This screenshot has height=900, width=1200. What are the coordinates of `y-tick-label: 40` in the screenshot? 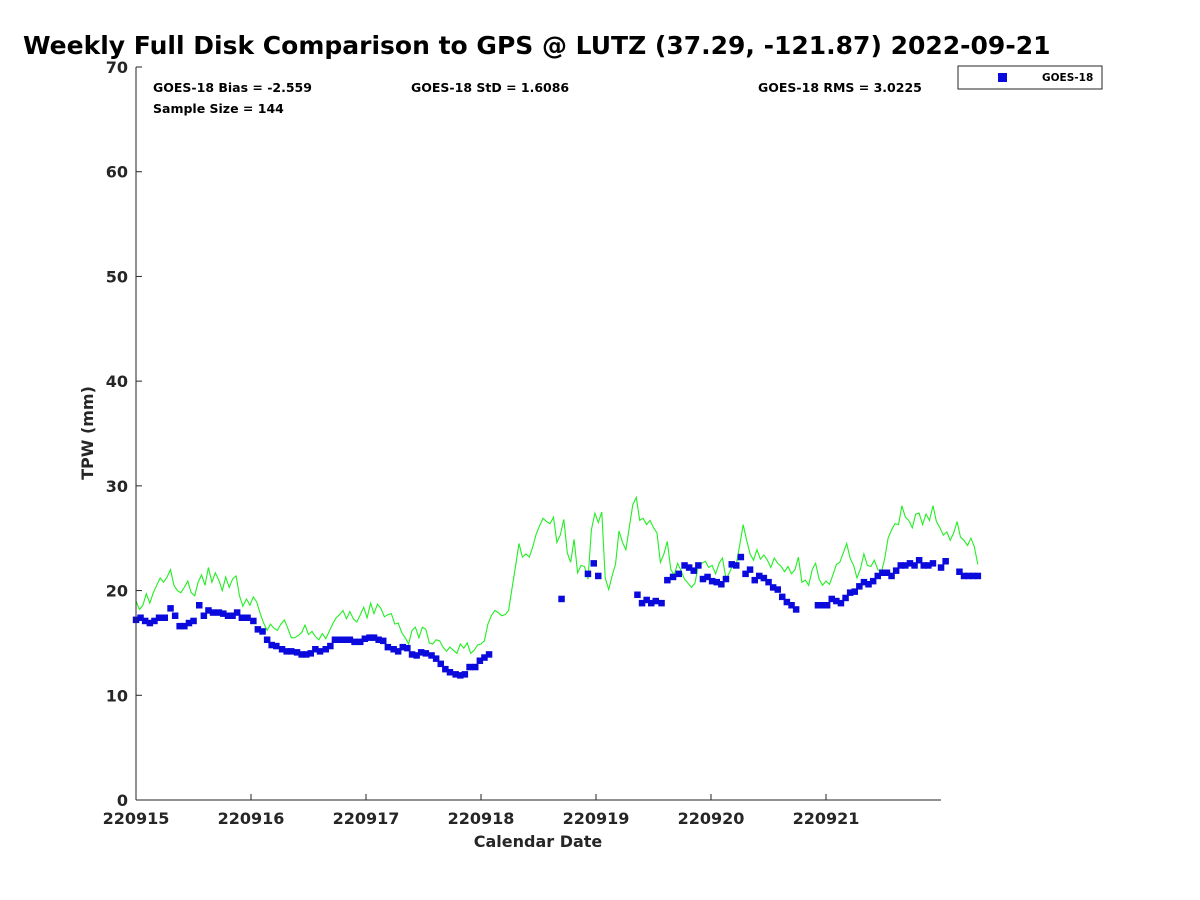 It's located at (117, 381).